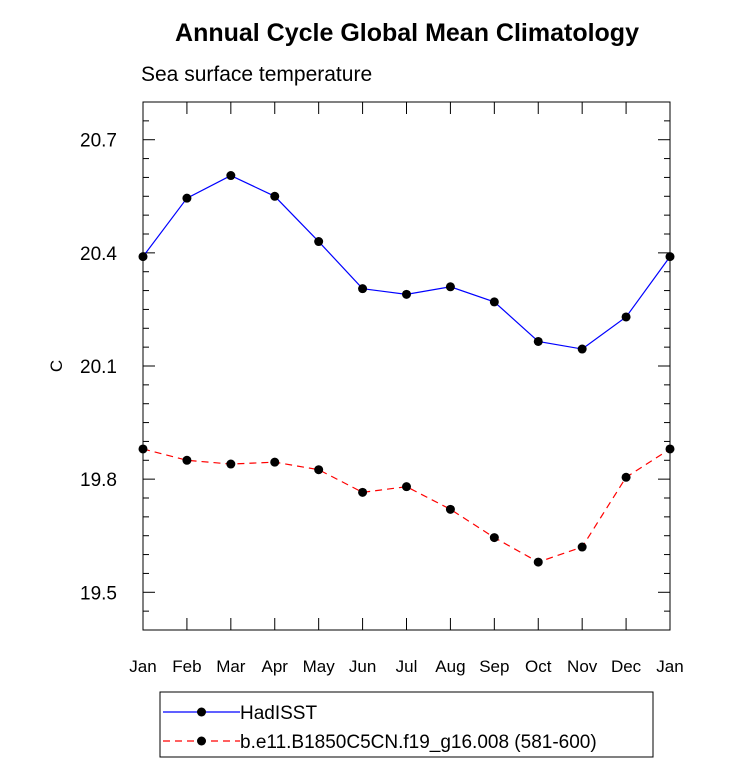 The height and width of the screenshot is (784, 733). I want to click on x-tick-label: Feb, so click(186, 666).